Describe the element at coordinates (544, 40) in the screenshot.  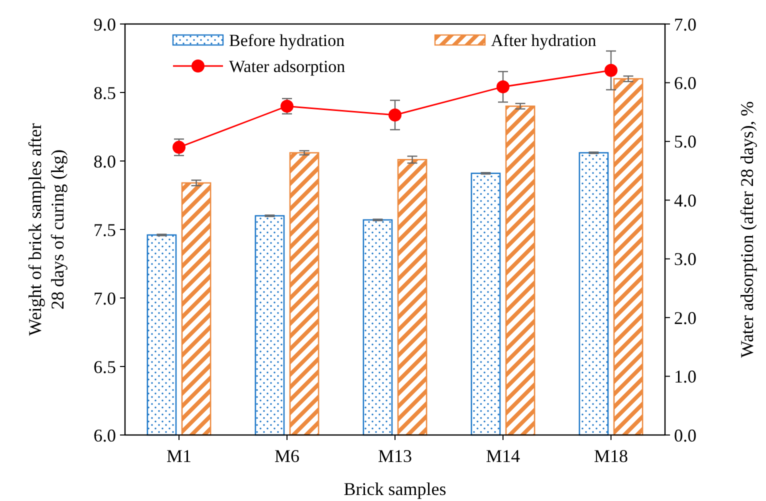
I see `legend-label: After hydration` at that location.